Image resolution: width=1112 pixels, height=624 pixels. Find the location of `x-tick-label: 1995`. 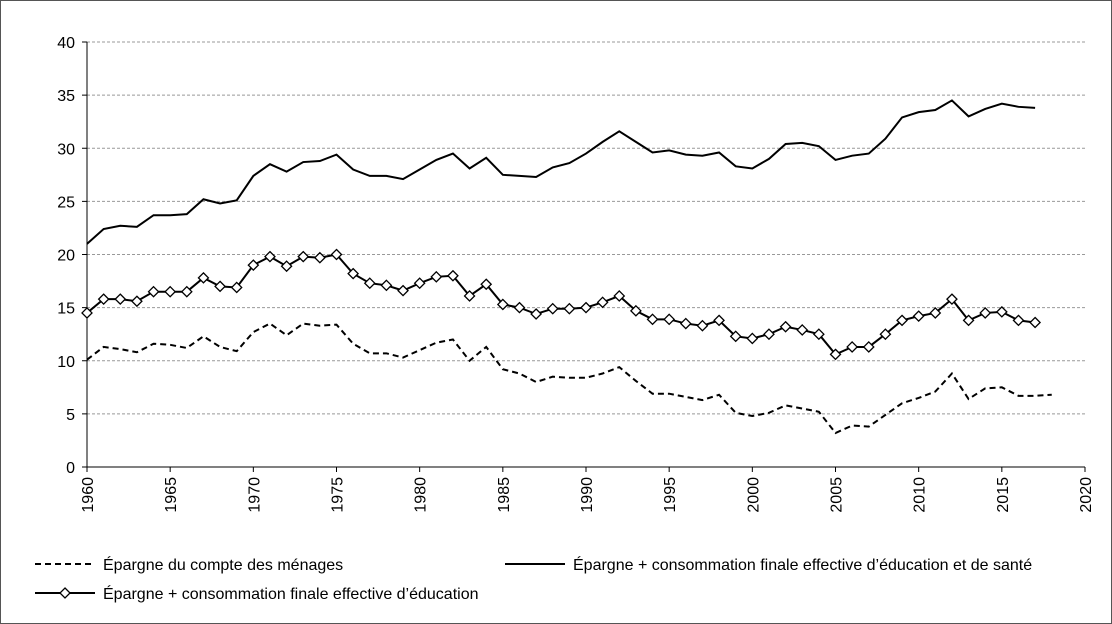

x-tick-label: 1995 is located at coordinates (670, 495).